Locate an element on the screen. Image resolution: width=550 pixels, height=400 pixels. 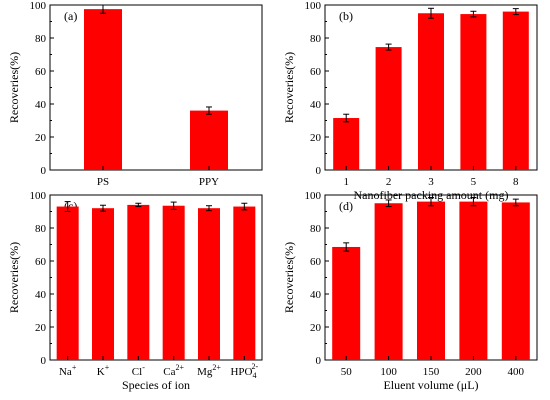
panel-d-ytick-label: 0 is located at coordinates (319, 361).